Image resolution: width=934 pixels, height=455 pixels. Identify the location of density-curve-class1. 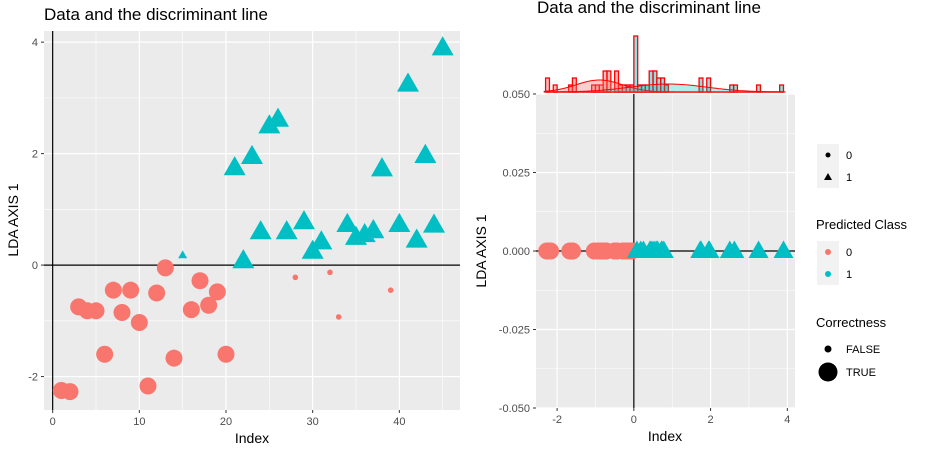
(664, 88).